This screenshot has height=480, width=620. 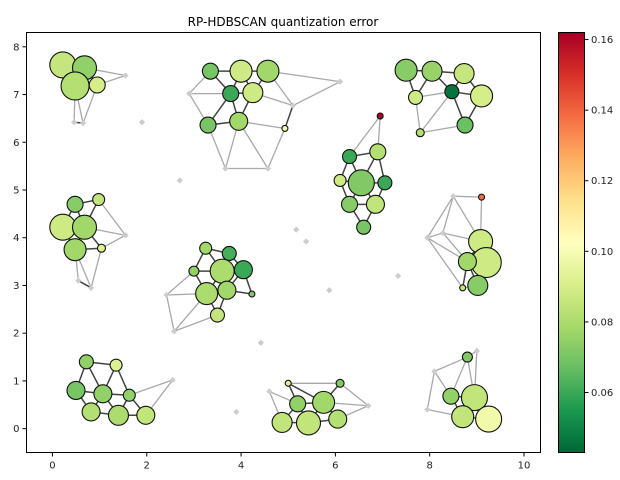 What do you see at coordinates (16, 429) in the screenshot?
I see `y-tick-label: 0` at bounding box center [16, 429].